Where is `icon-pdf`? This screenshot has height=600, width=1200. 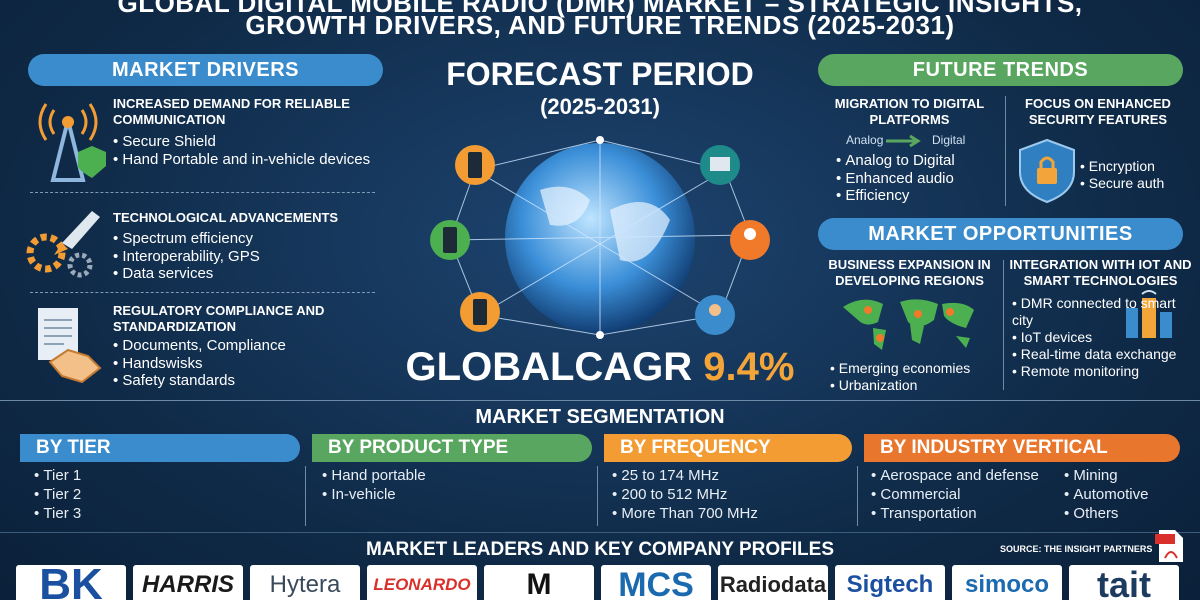
icon-pdf is located at coordinates (1169, 546).